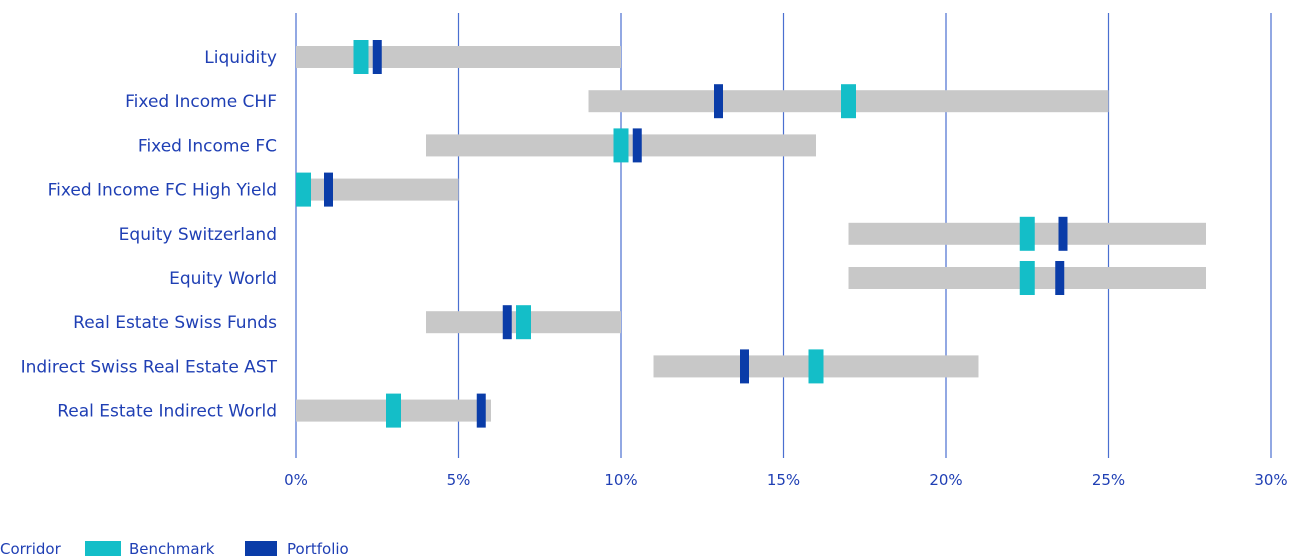 The height and width of the screenshot is (556, 1291). I want to click on legend-label-corridor: Corridor, so click(31, 548).